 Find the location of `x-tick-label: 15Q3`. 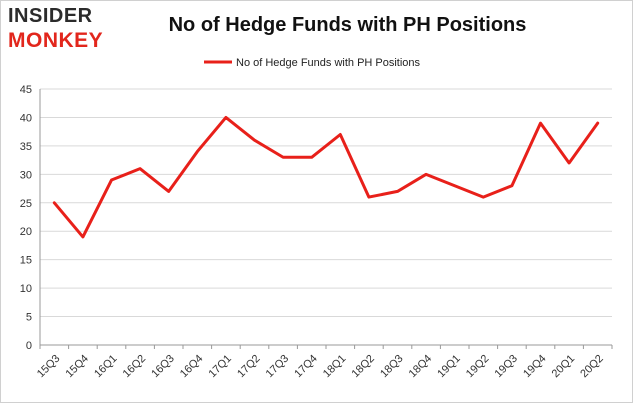

x-tick-label: 15Q3 is located at coordinates (49, 367).